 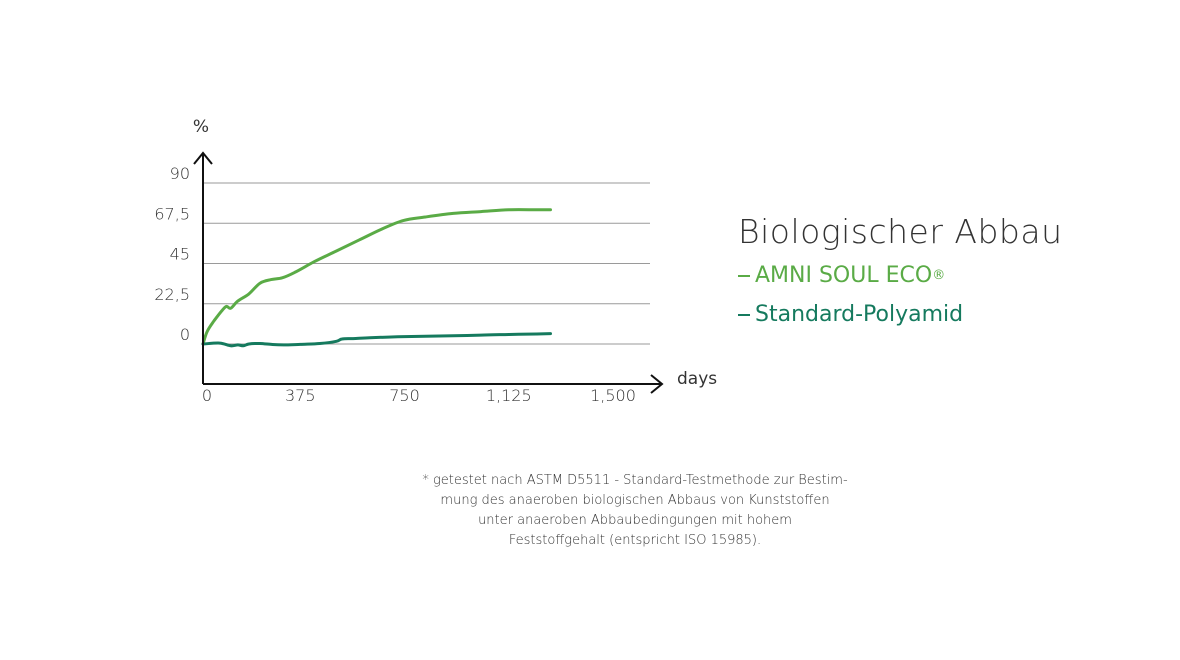 I want to click on x-tick-label: 1,500, so click(x=613, y=395).